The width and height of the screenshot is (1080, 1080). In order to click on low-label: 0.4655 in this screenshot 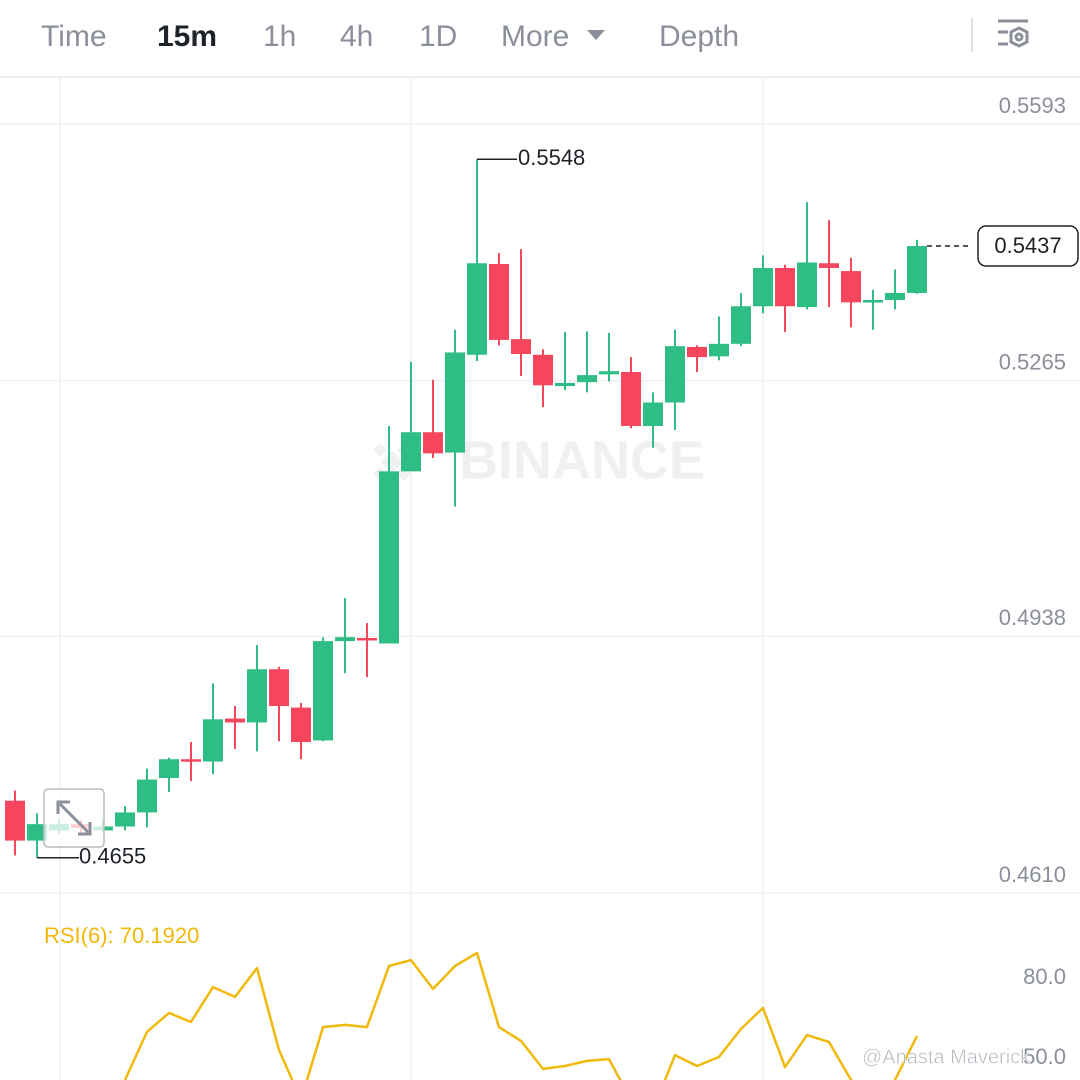, I will do `click(112, 856)`.